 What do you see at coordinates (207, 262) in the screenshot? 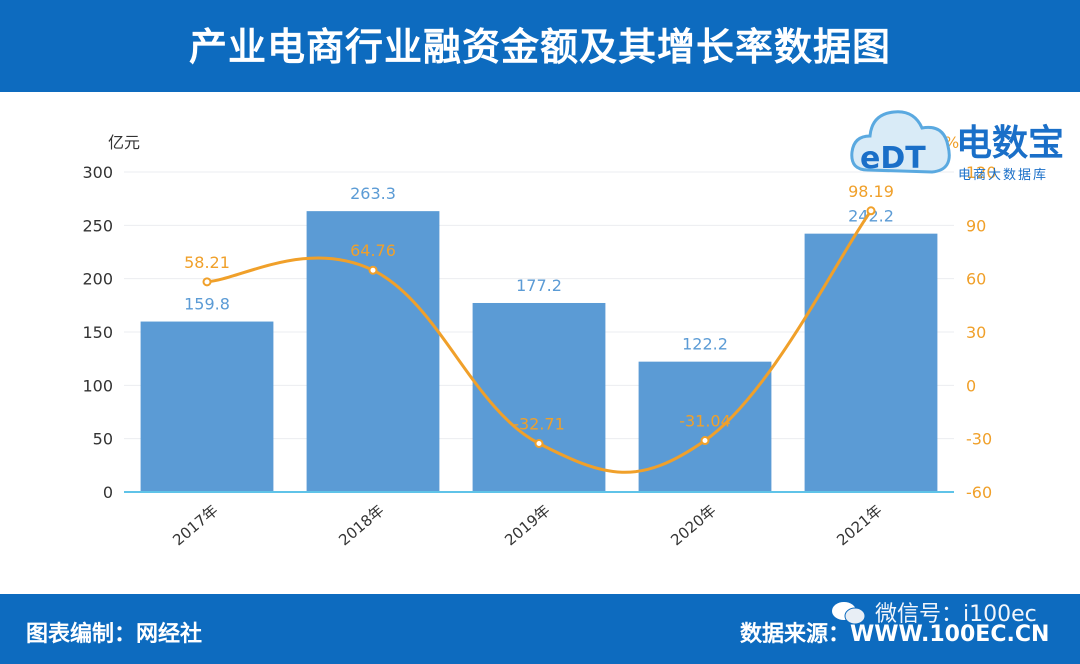
I see `line-value-label: 58.21` at bounding box center [207, 262].